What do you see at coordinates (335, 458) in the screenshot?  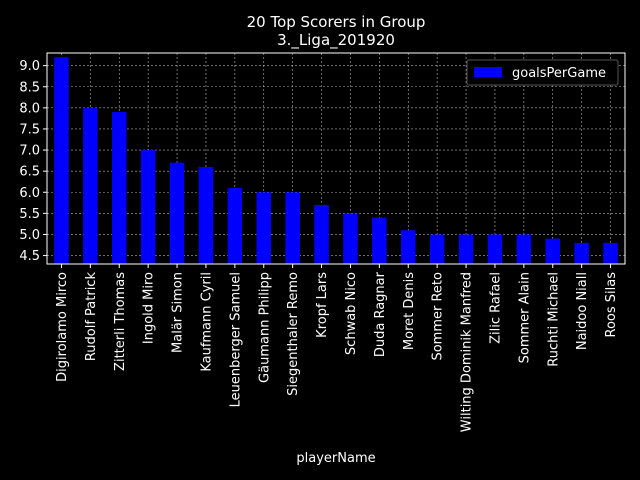 I see `x-axis-label: playerName` at bounding box center [335, 458].